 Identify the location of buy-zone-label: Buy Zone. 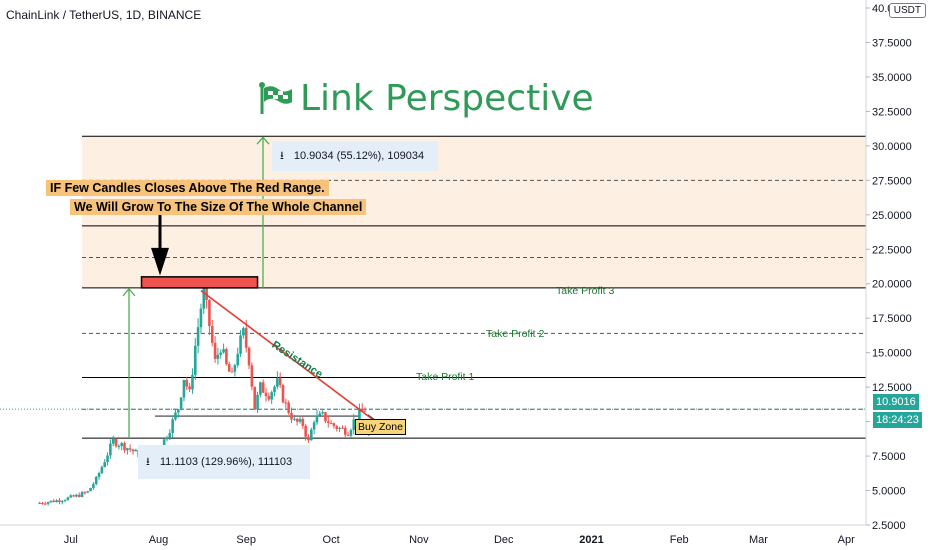
(380, 427).